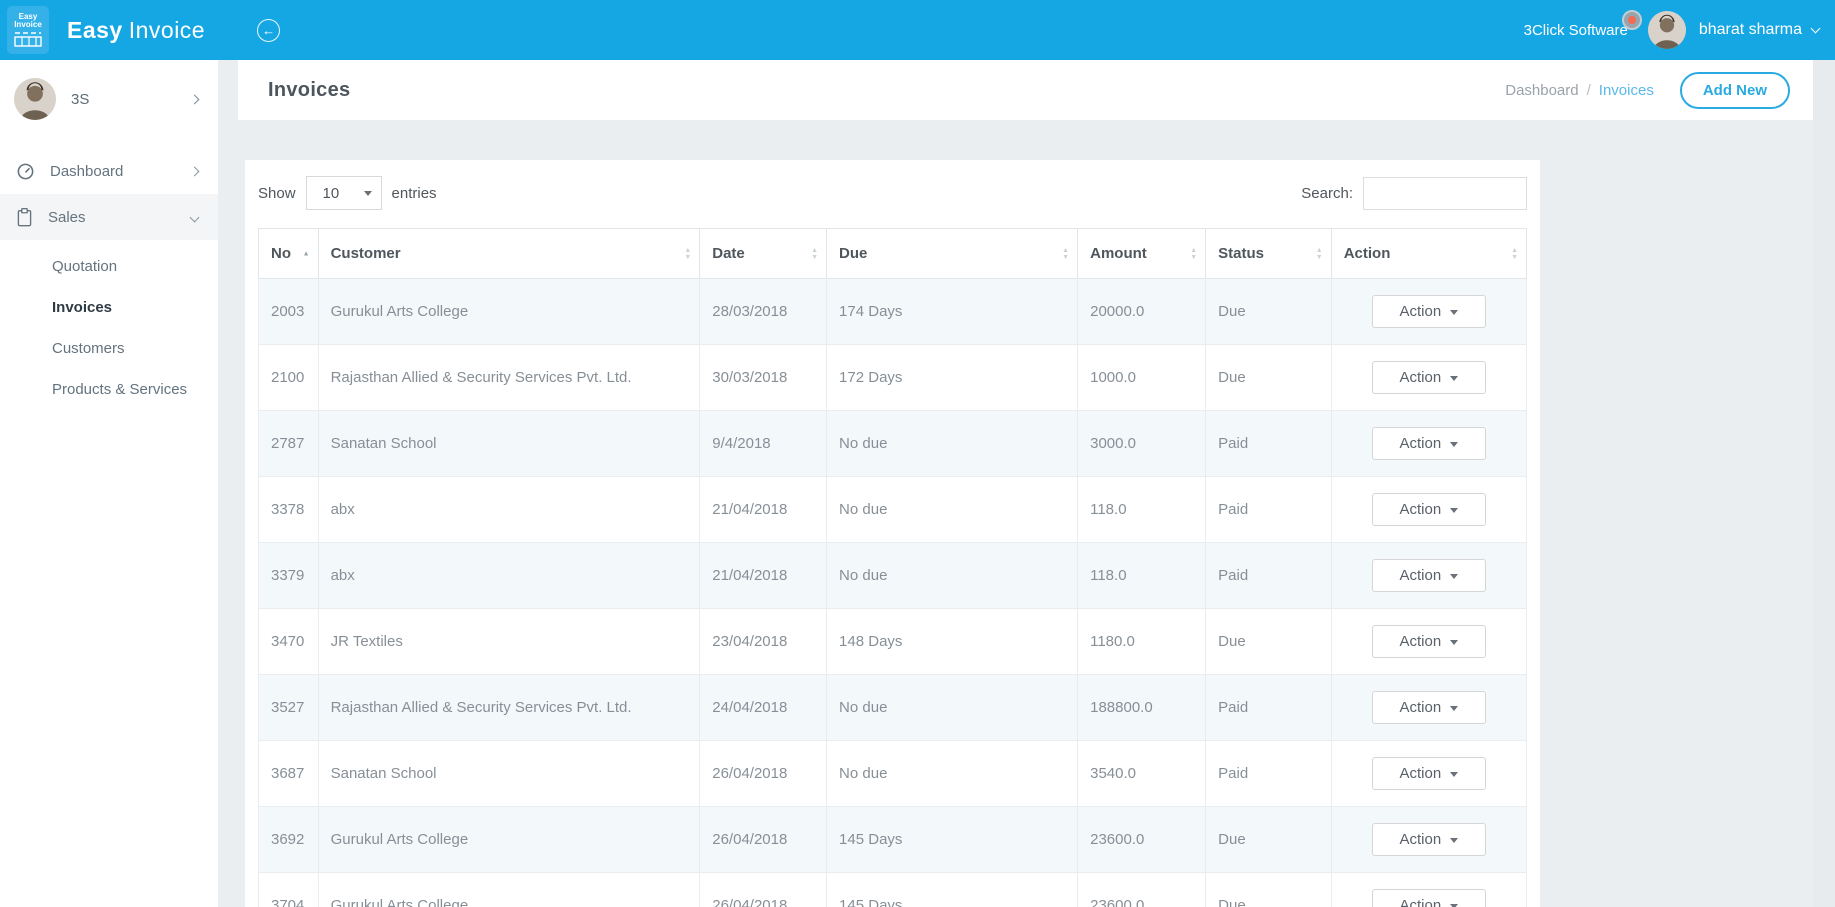  What do you see at coordinates (1750, 29) in the screenshot?
I see `user-menu: bharat sharma` at bounding box center [1750, 29].